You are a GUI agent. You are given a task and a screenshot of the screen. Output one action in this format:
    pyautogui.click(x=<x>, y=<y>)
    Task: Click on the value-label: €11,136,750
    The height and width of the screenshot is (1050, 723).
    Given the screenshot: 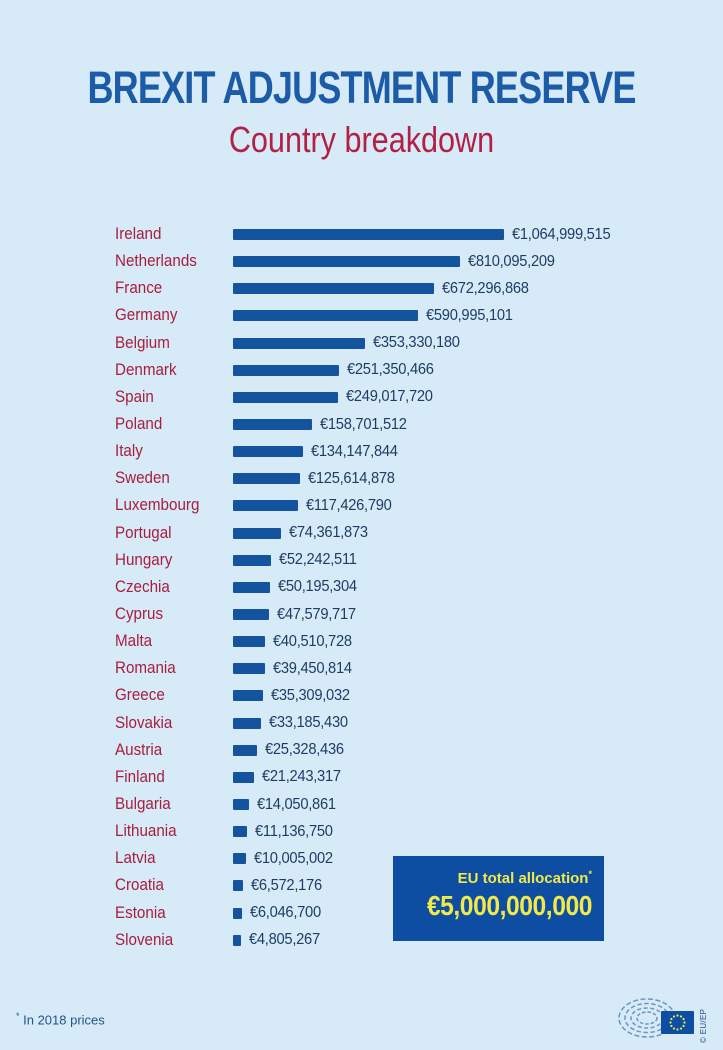 What is the action you would take?
    pyautogui.click(x=293, y=831)
    